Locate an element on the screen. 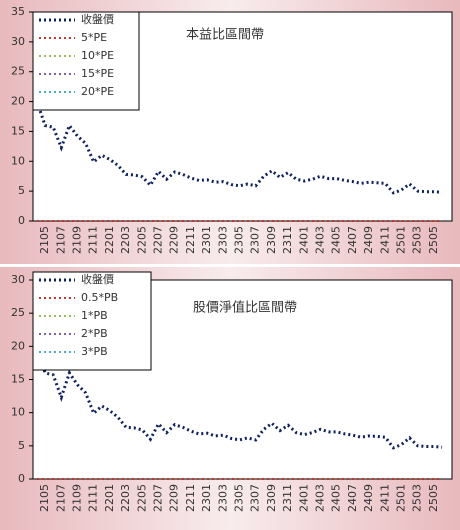  legend-label: 20*PE is located at coordinates (97, 91).